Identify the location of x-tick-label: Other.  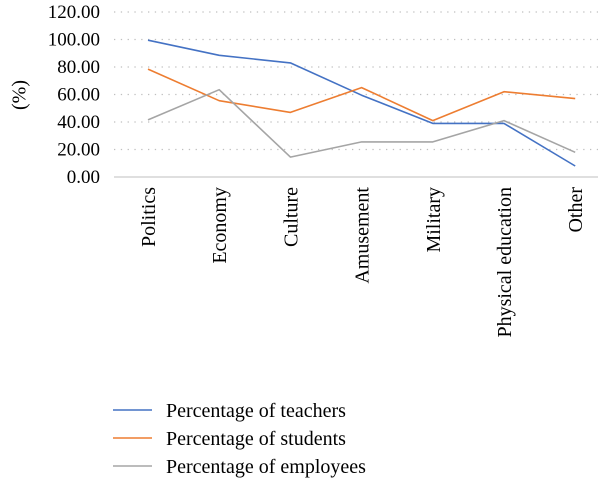
(576, 210).